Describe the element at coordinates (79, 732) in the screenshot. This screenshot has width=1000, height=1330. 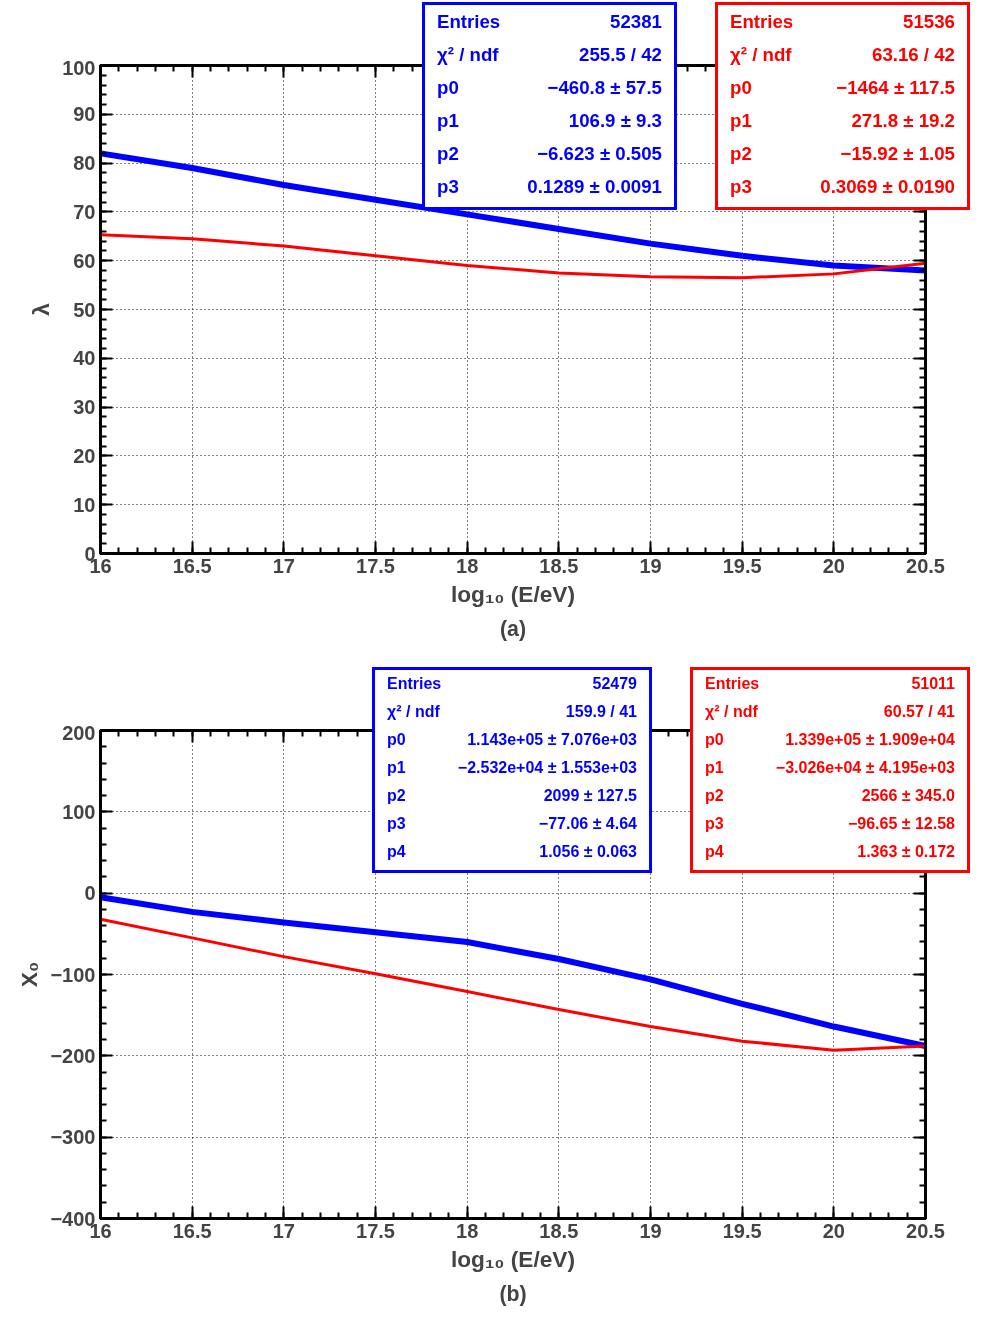
I see `y-tick-label: 200` at that location.